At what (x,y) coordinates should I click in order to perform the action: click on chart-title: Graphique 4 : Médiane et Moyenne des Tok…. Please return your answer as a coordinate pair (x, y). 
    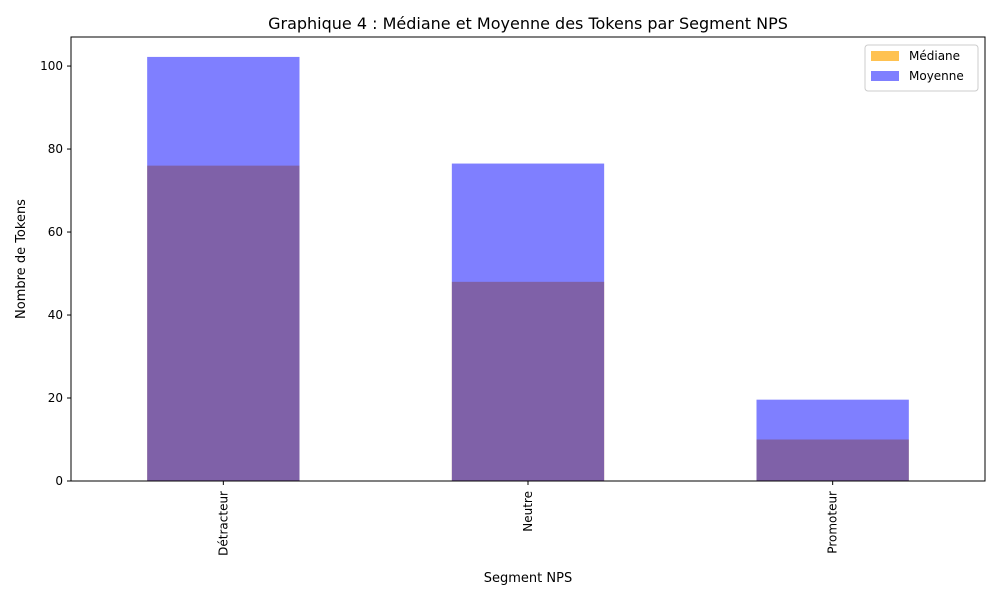
    Looking at the image, I should click on (528, 23).